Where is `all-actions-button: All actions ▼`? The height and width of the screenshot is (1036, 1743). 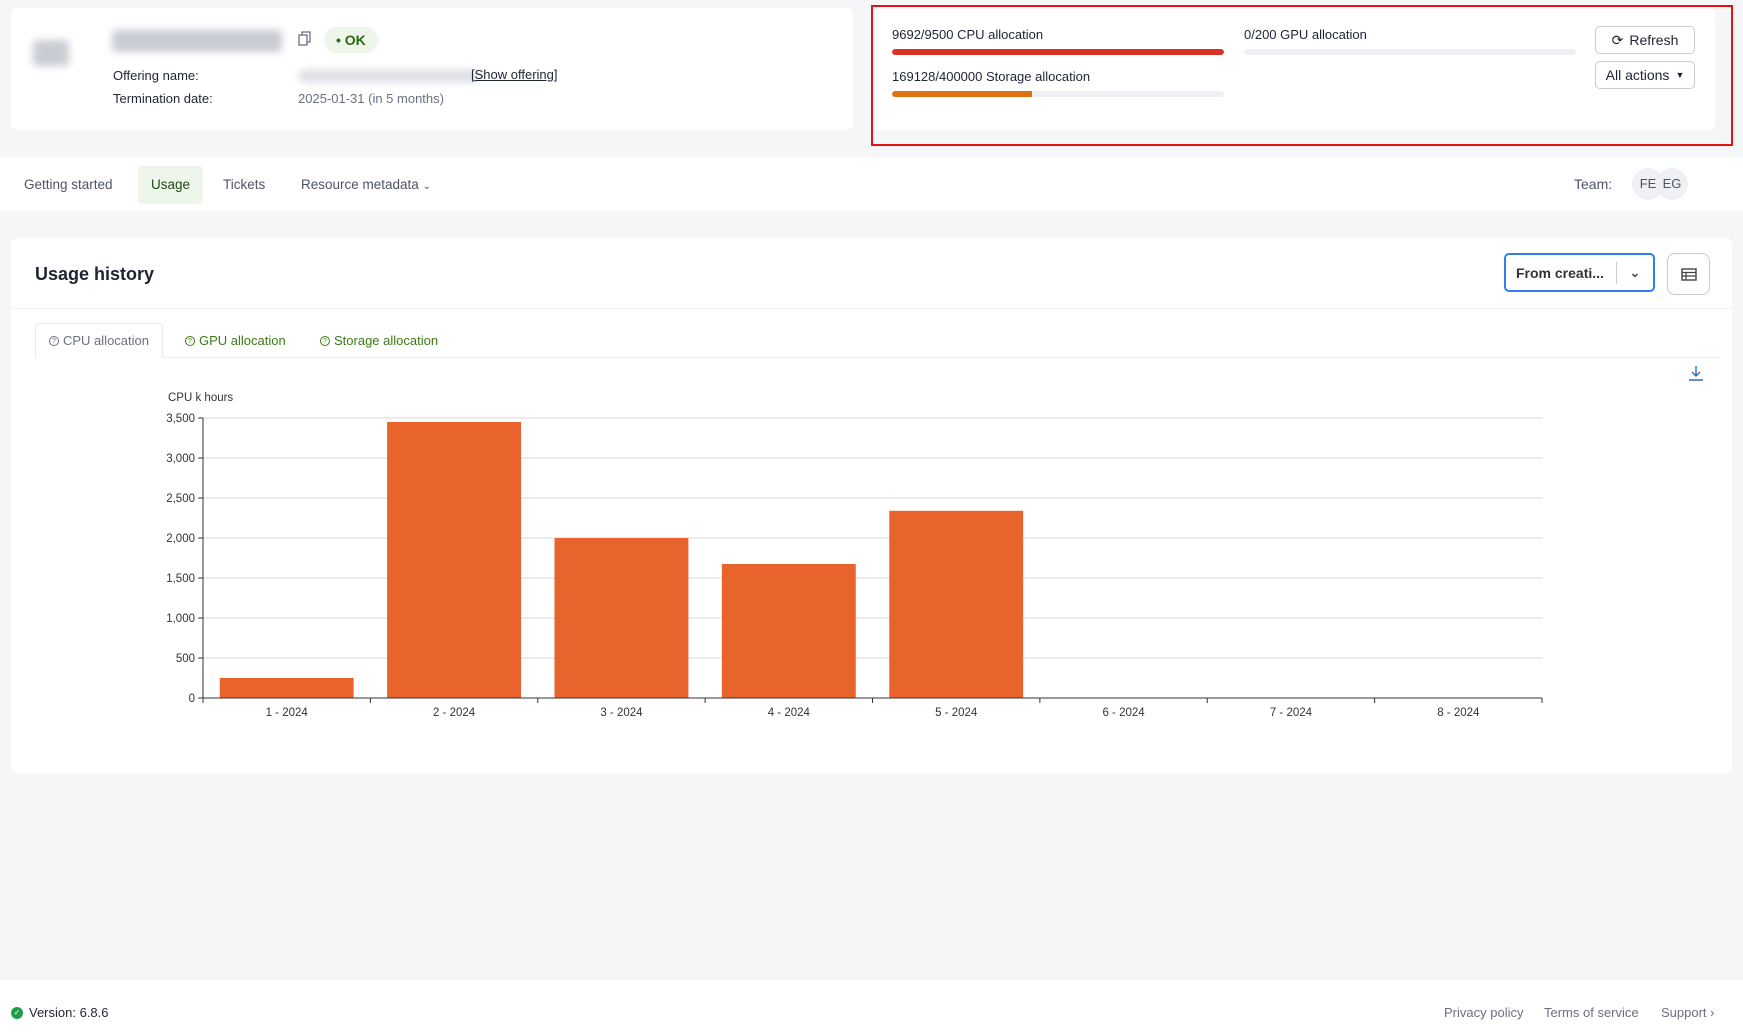
all-actions-button: All actions ▼ is located at coordinates (1645, 75).